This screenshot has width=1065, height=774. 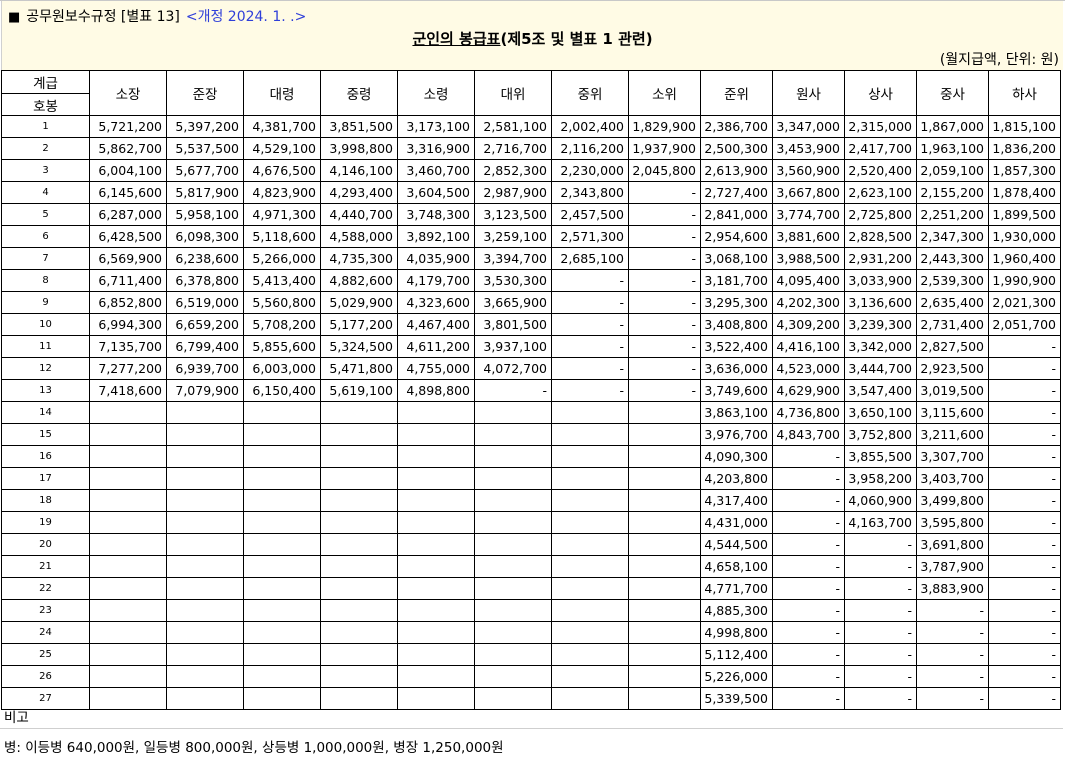 What do you see at coordinates (952, 368) in the screenshot?
I see `salary-cell: 2,923,500` at bounding box center [952, 368].